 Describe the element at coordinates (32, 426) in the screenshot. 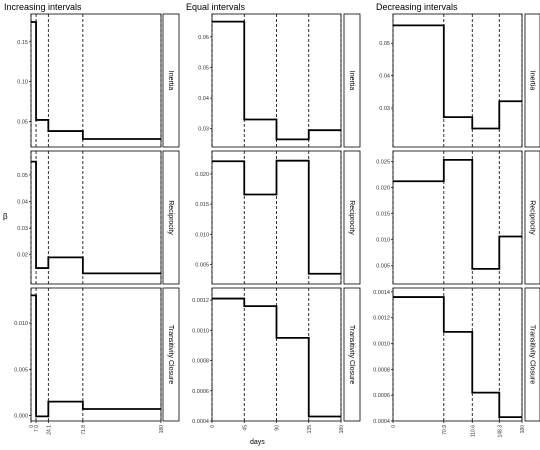

I see `x-tick-label-c0-0: 0` at that location.